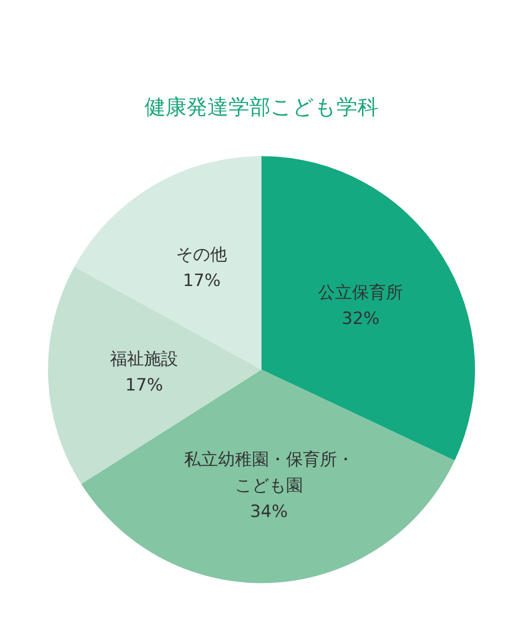  What do you see at coordinates (361, 319) in the screenshot?
I see `data-label: 32%` at bounding box center [361, 319].